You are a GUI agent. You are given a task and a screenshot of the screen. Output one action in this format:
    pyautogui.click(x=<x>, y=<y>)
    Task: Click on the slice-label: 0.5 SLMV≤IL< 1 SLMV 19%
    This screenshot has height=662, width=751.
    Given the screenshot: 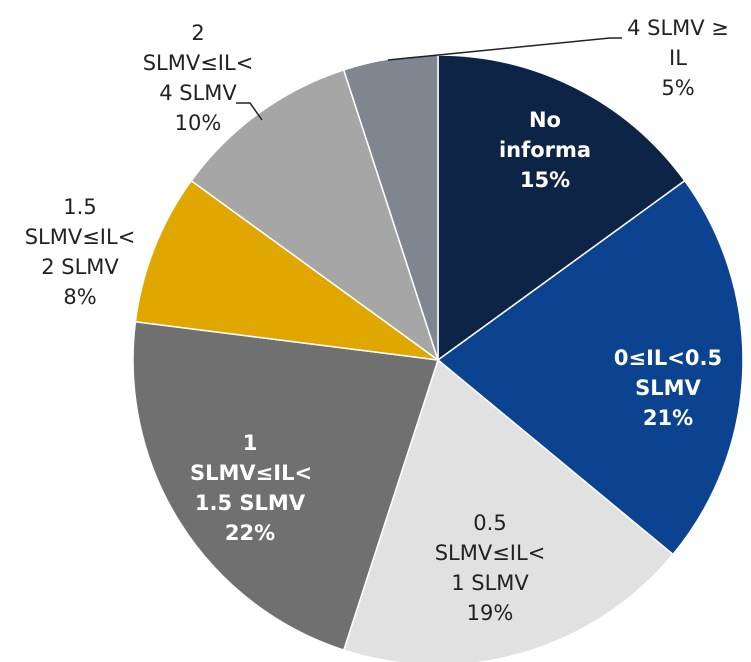 What is the action you would take?
    pyautogui.click(x=490, y=568)
    